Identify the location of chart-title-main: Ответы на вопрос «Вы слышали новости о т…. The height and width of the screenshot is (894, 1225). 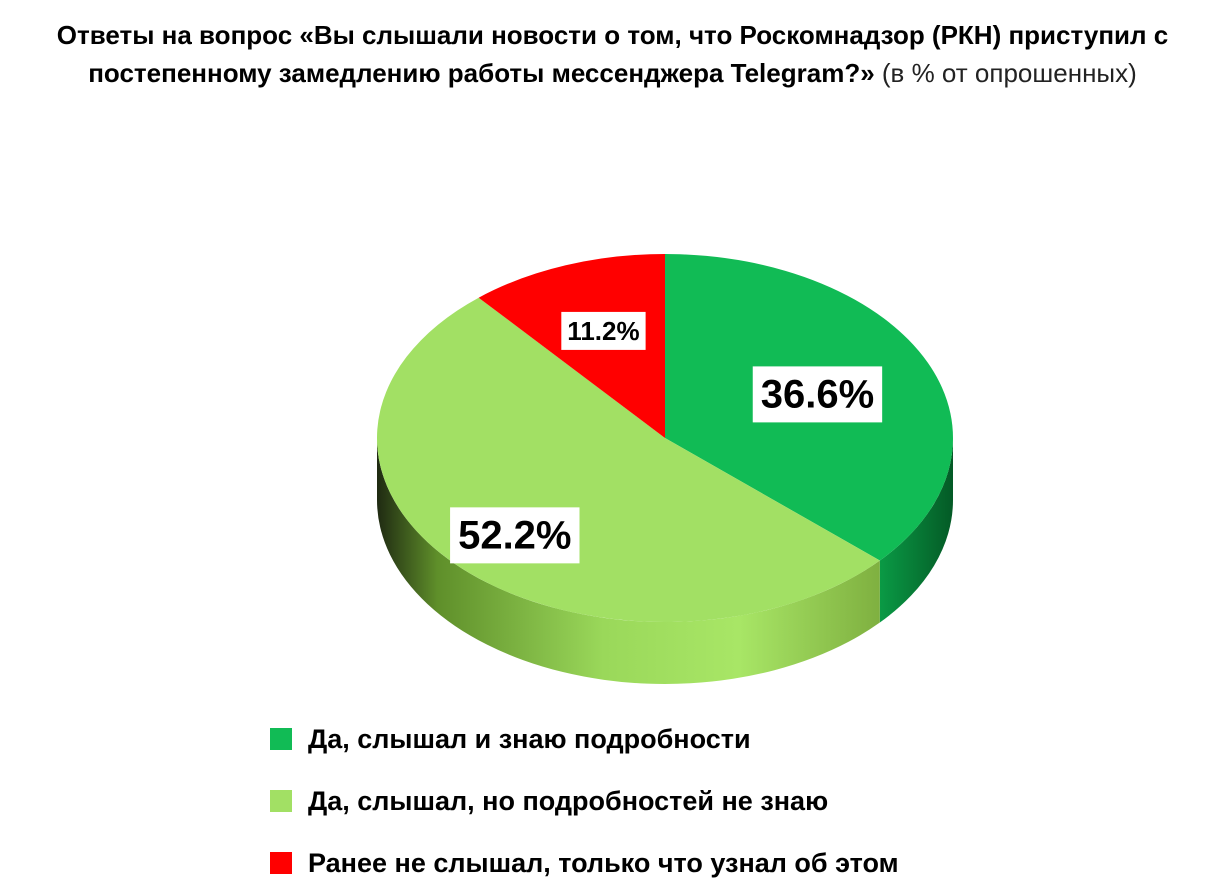
(612, 54).